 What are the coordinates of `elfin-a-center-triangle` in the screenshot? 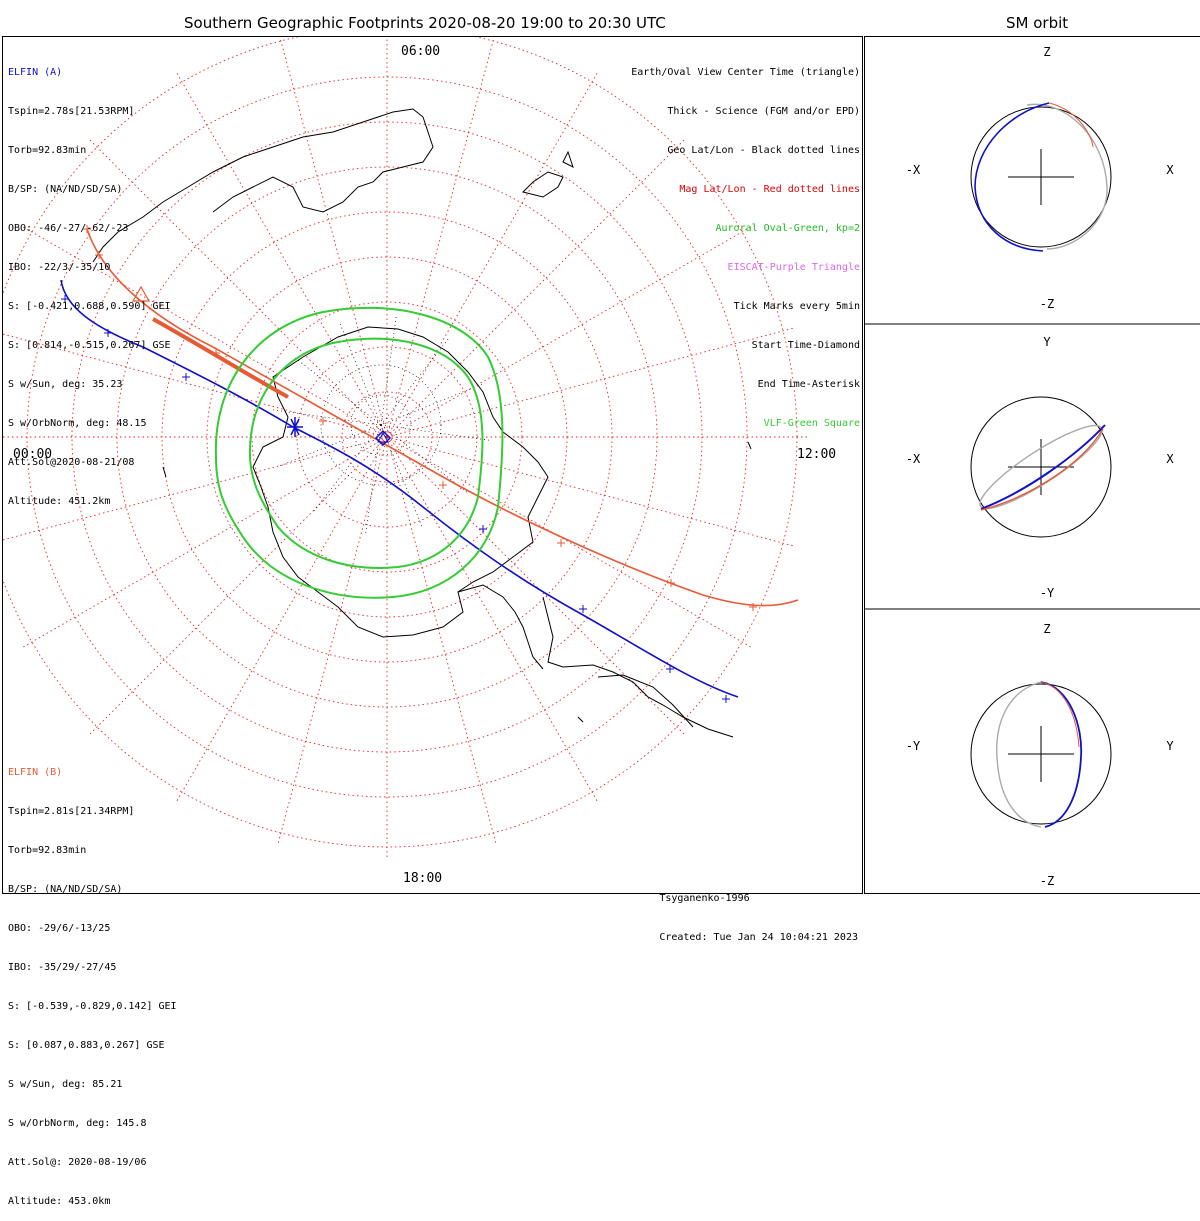 It's located at (383, 437).